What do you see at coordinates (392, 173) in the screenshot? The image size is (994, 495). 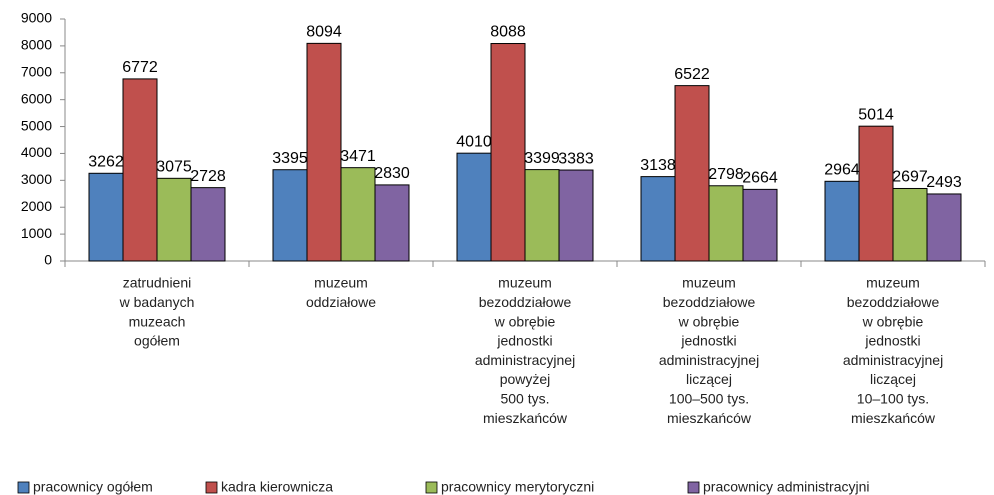 I see `value-label: 2830` at bounding box center [392, 173].